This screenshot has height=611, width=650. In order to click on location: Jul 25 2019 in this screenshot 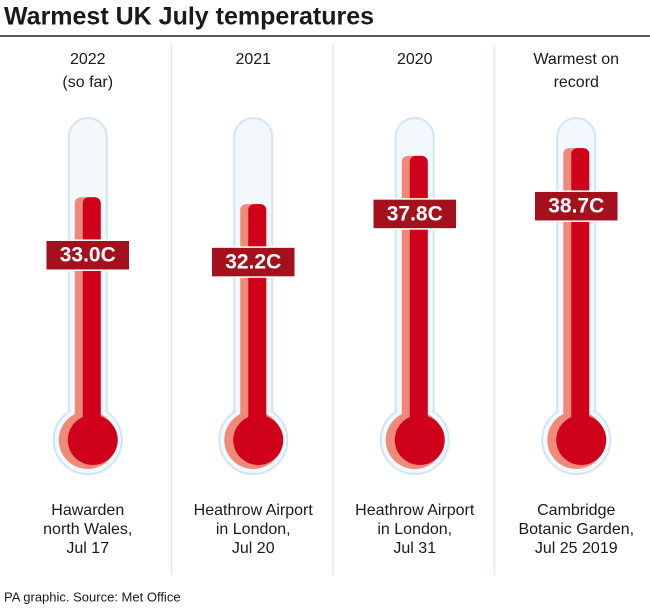, I will do `click(576, 548)`.